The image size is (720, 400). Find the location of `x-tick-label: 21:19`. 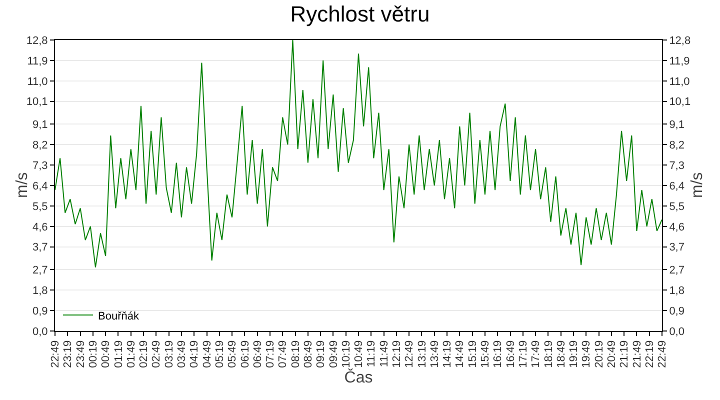

x-tick-label: 21:19 is located at coordinates (624, 354).